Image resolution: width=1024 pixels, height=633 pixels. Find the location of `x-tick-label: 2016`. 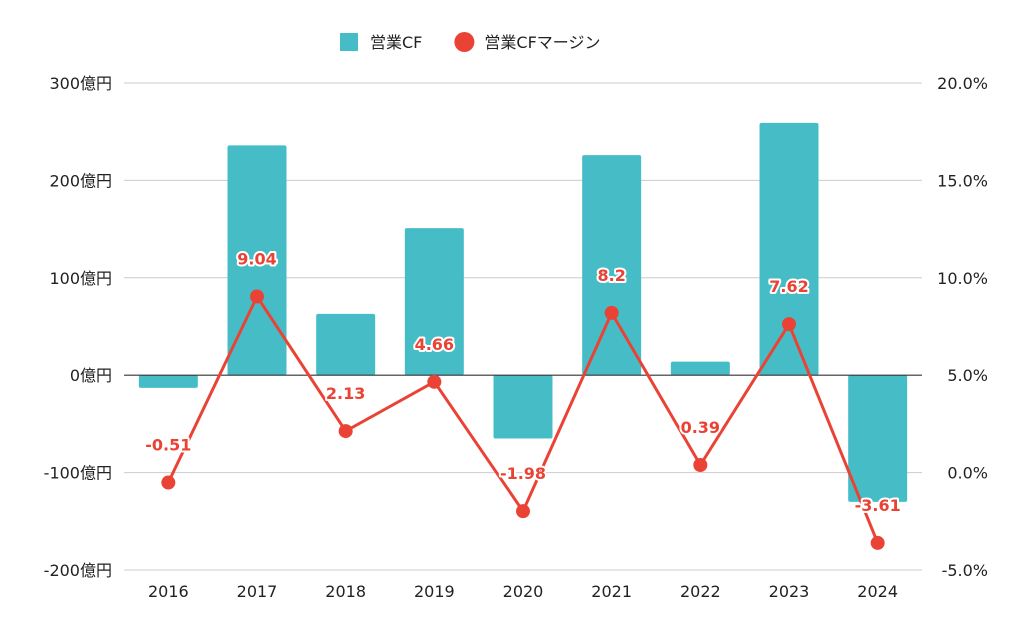

x-tick-label: 2016 is located at coordinates (168, 591).